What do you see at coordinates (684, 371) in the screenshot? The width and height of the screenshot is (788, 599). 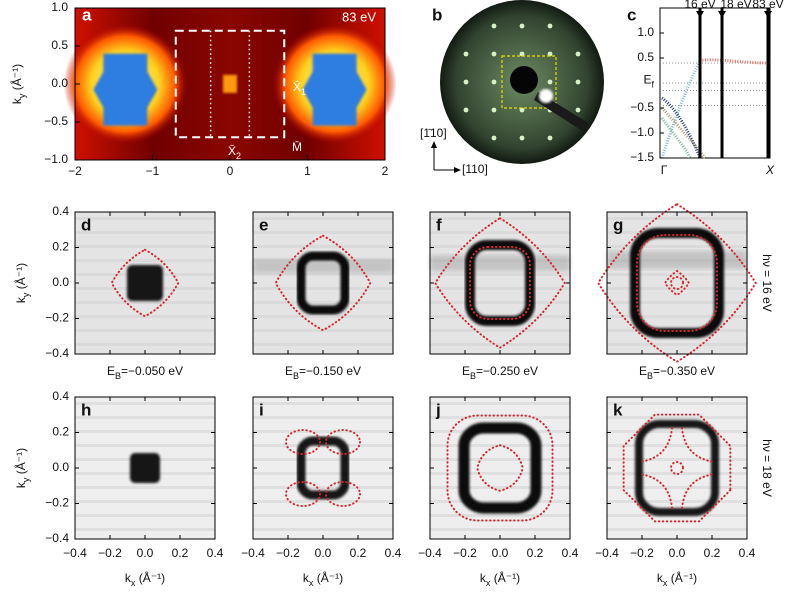 I see `text-part: =−0.350 eV` at bounding box center [684, 371].